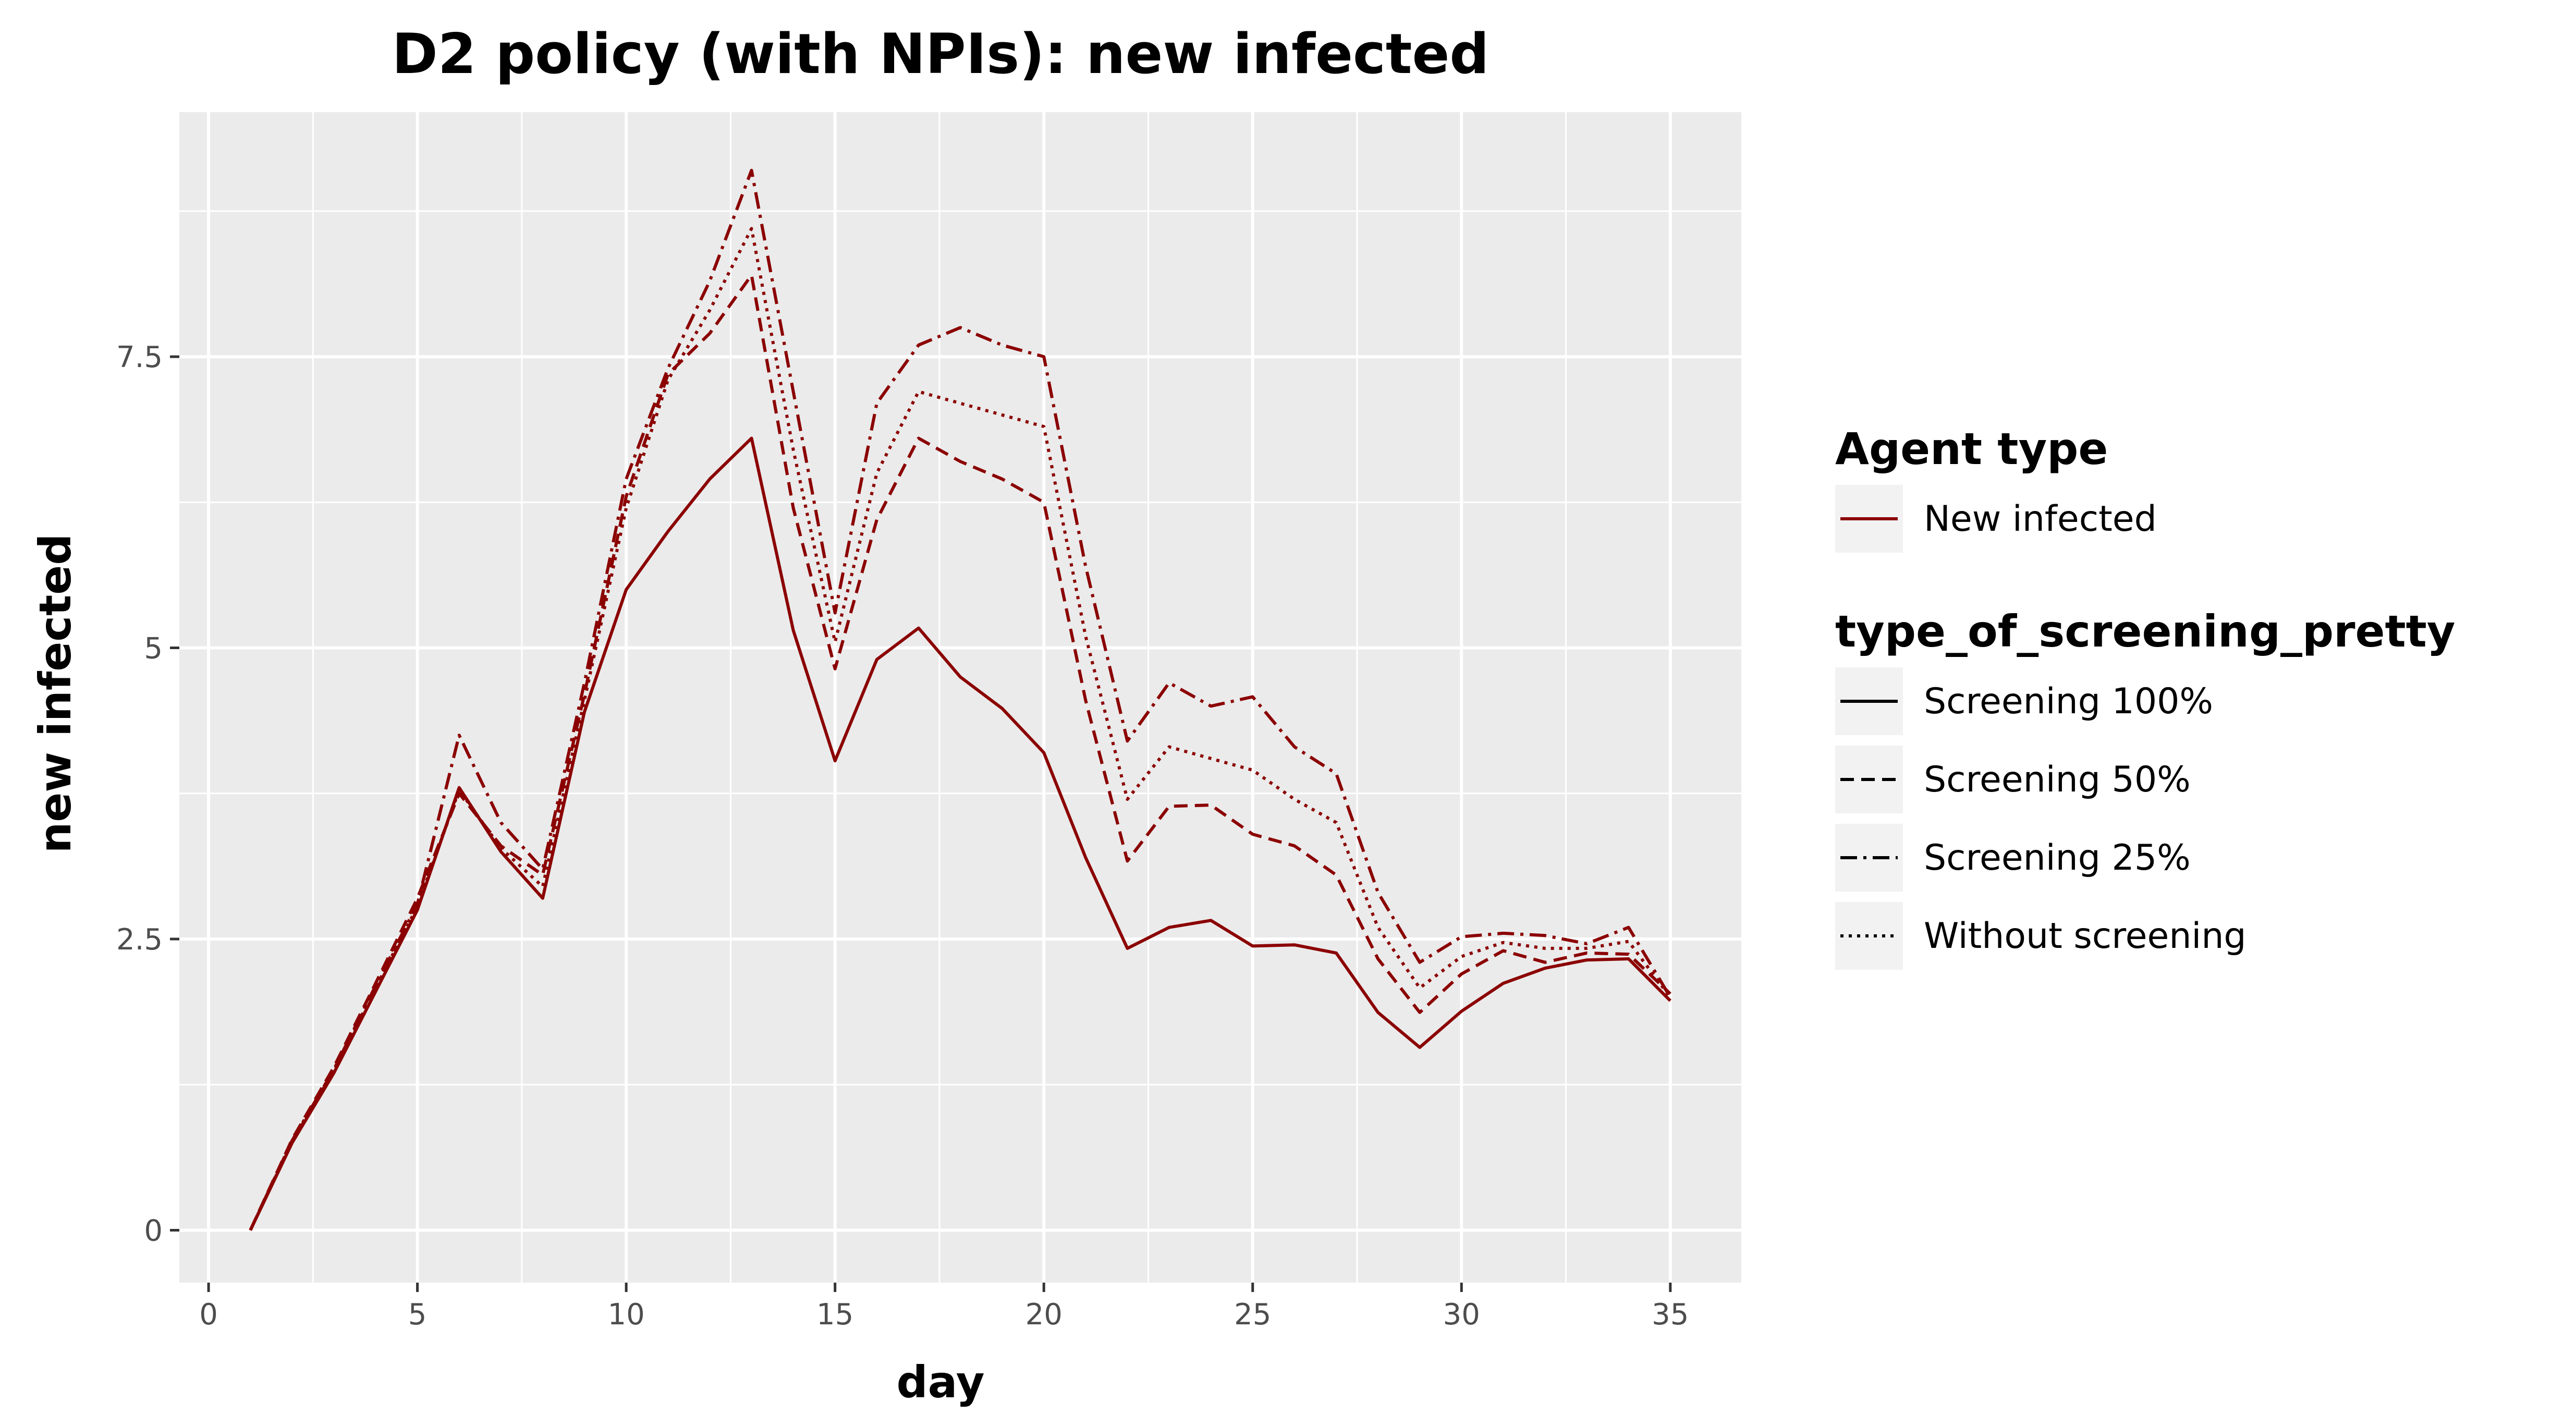 Image resolution: width=2576 pixels, height=1426 pixels. What do you see at coordinates (2057, 858) in the screenshot?
I see `legend-label: Screening 25%` at bounding box center [2057, 858].